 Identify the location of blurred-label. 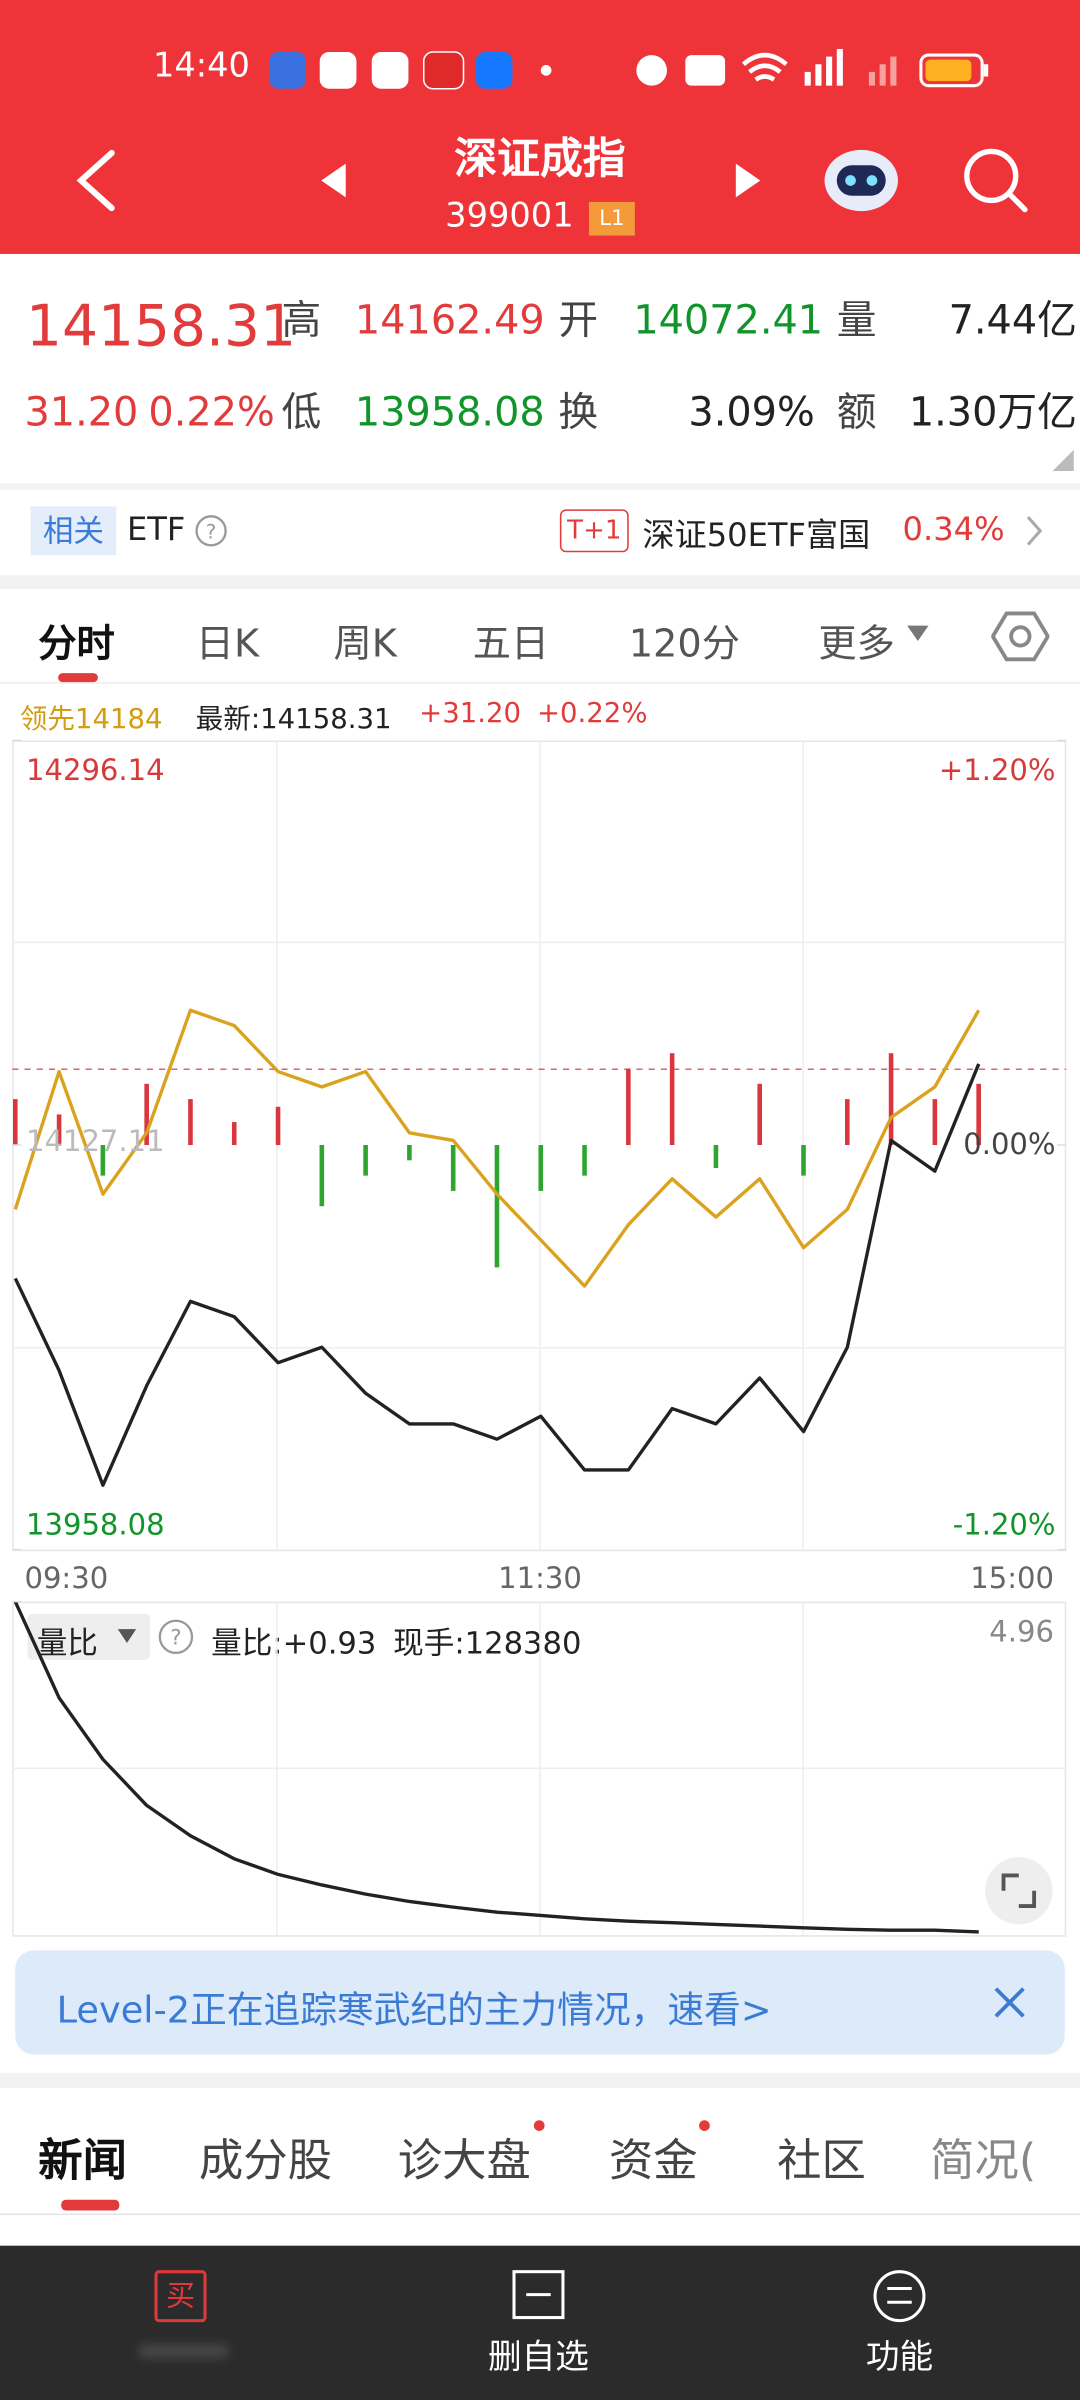
(183, 2351).